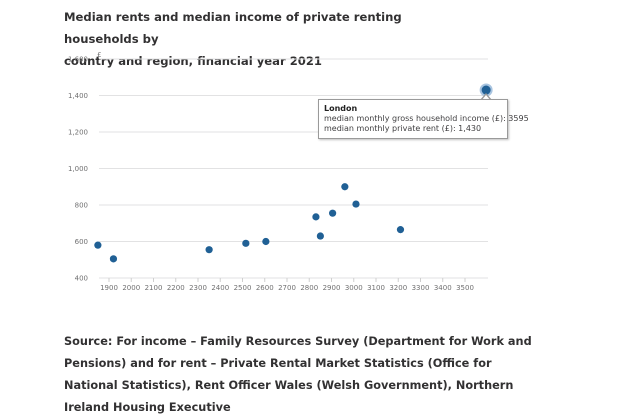 The image size is (640, 419). I want to click on y-axis-ticks: 400 600 800 1,000 1,200 1,400 1,600, so click(78, 169).